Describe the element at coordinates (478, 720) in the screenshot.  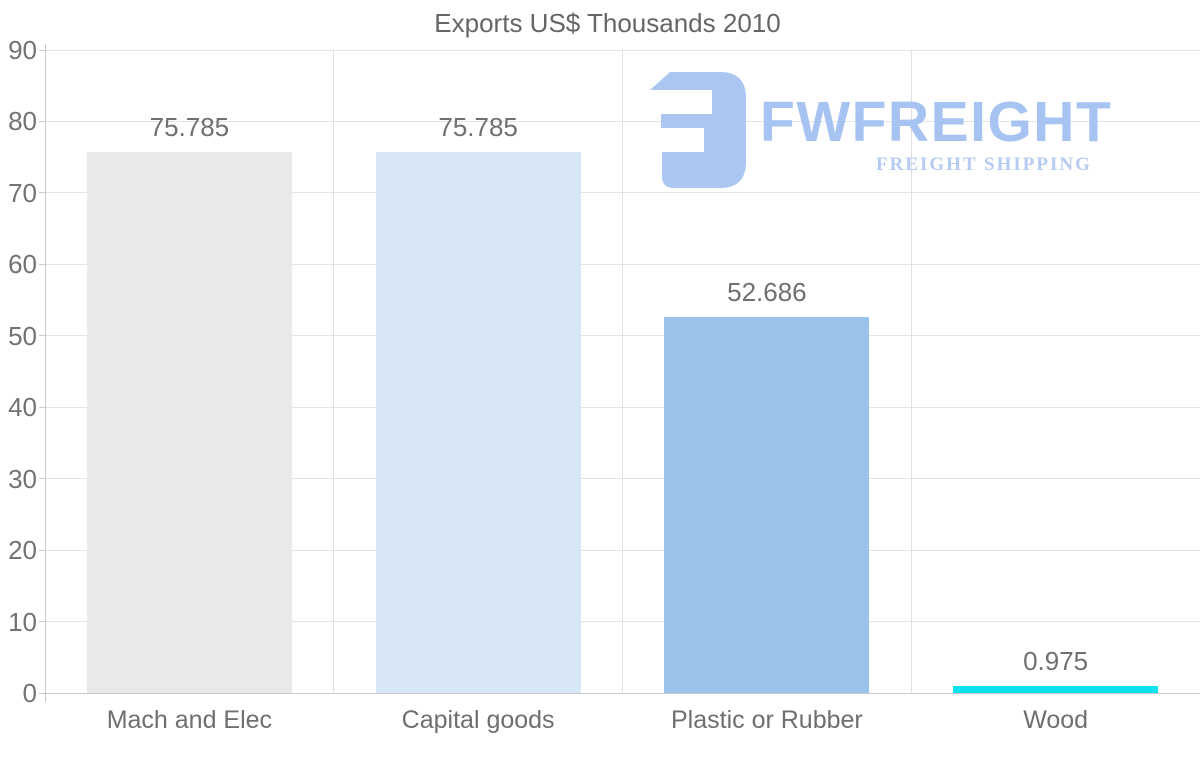
I see `x-axis-category-label: Capital goods` at that location.